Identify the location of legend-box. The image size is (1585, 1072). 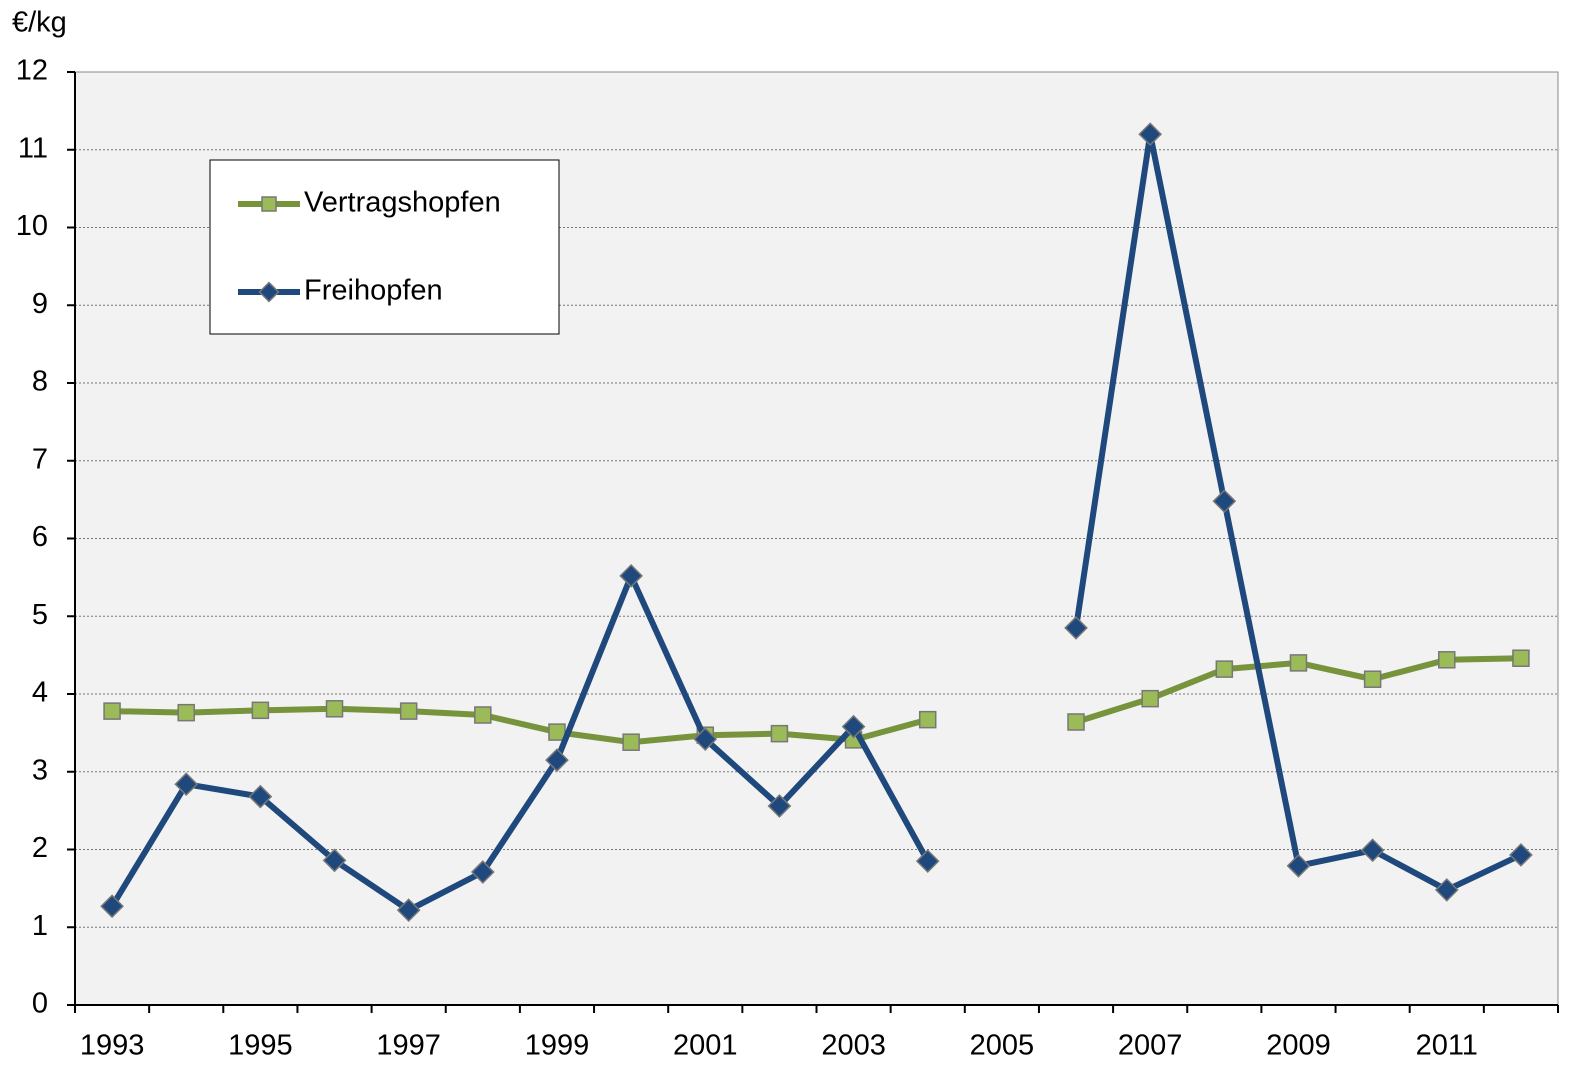
(384, 247).